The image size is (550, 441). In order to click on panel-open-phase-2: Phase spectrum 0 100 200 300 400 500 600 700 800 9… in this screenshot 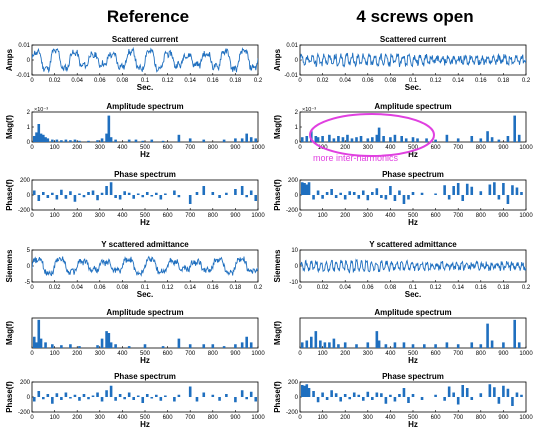, I will do `click(403, 400)`.